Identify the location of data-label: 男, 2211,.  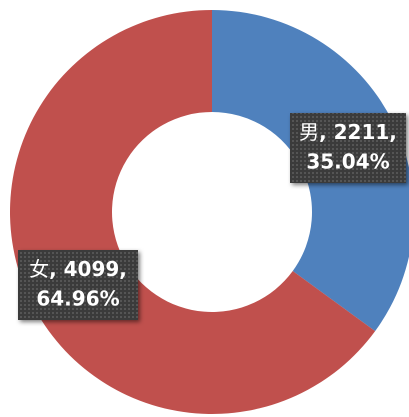
(348, 132).